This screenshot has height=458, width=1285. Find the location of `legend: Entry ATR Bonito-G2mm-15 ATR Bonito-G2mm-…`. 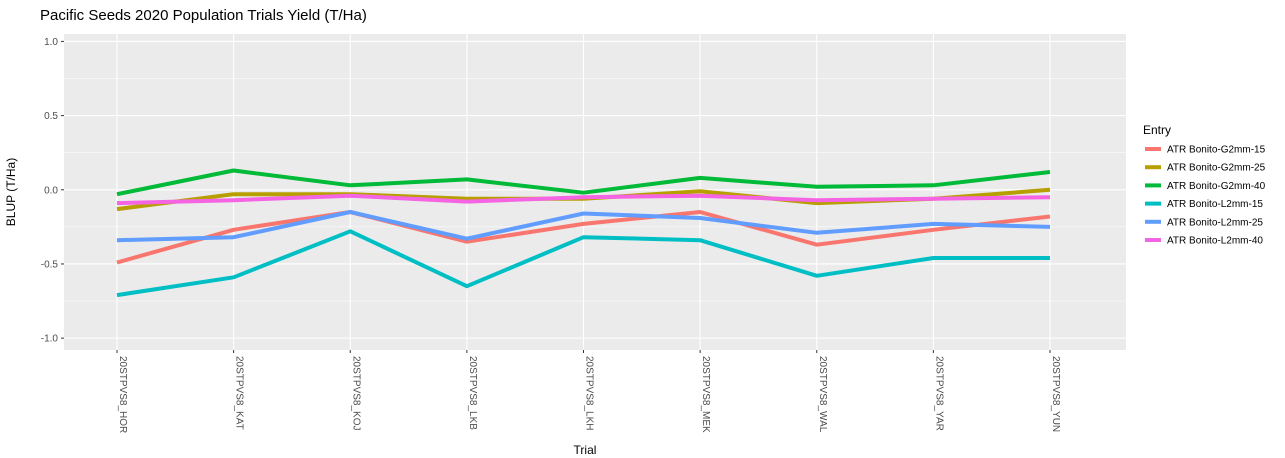

legend: Entry ATR Bonito-G2mm-15 ATR Bonito-G2mm-… is located at coordinates (1204, 185).